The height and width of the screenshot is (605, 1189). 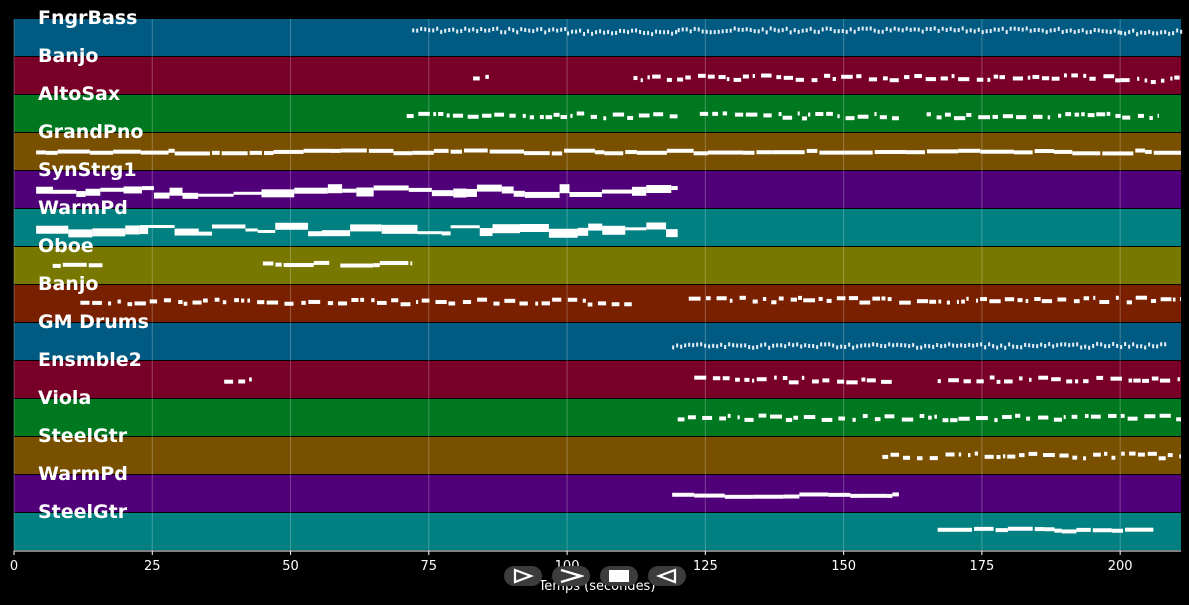 I want to click on play-forward-button, so click(x=523, y=576).